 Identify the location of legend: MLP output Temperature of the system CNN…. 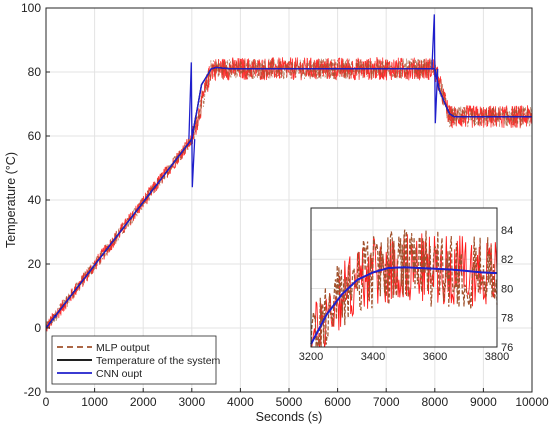
(136, 360).